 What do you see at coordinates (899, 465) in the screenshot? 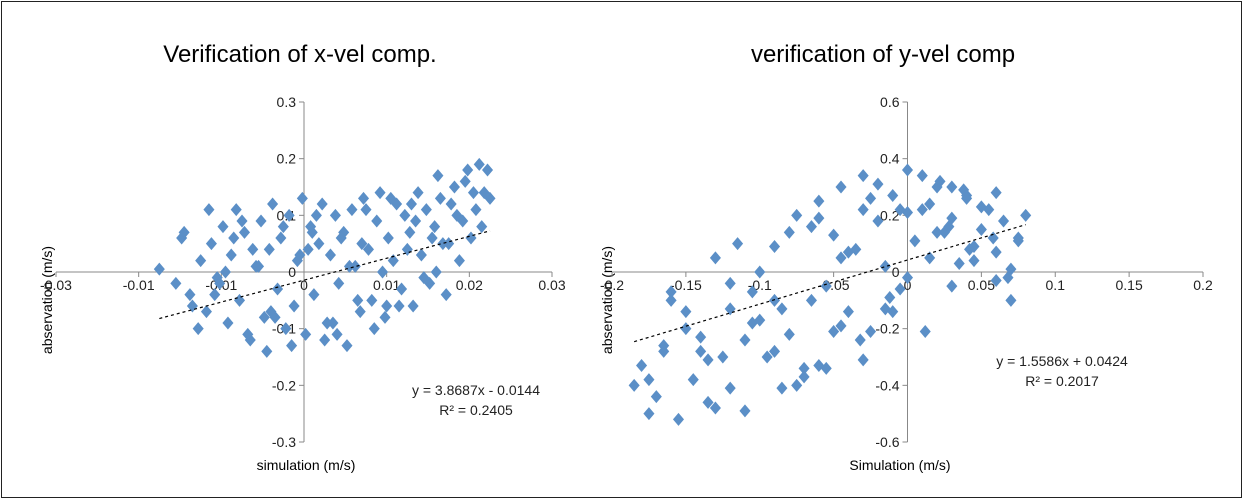
I see `chart-2-xlabel: Simulation (m/s)` at bounding box center [899, 465].